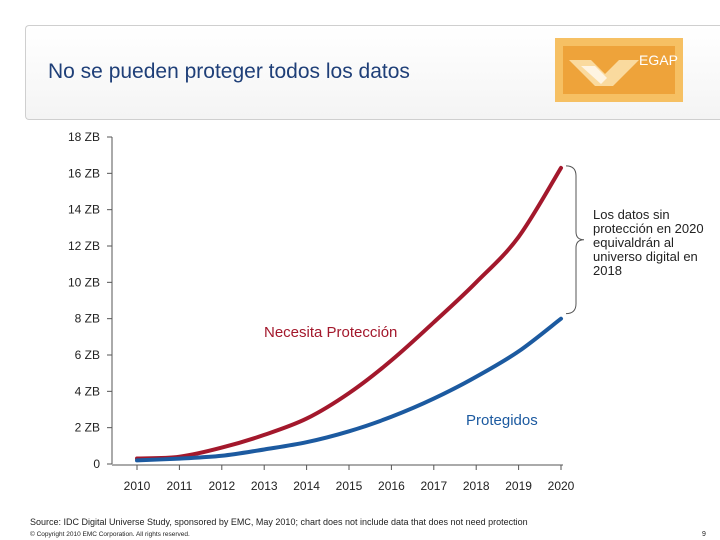 This screenshot has width=720, height=540. I want to click on x-tick-label: 2013, so click(264, 486).